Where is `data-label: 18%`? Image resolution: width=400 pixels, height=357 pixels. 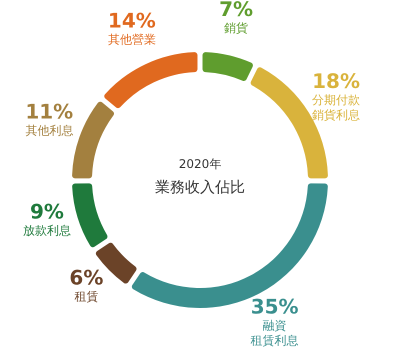
data-label: 18% is located at coordinates (336, 80).